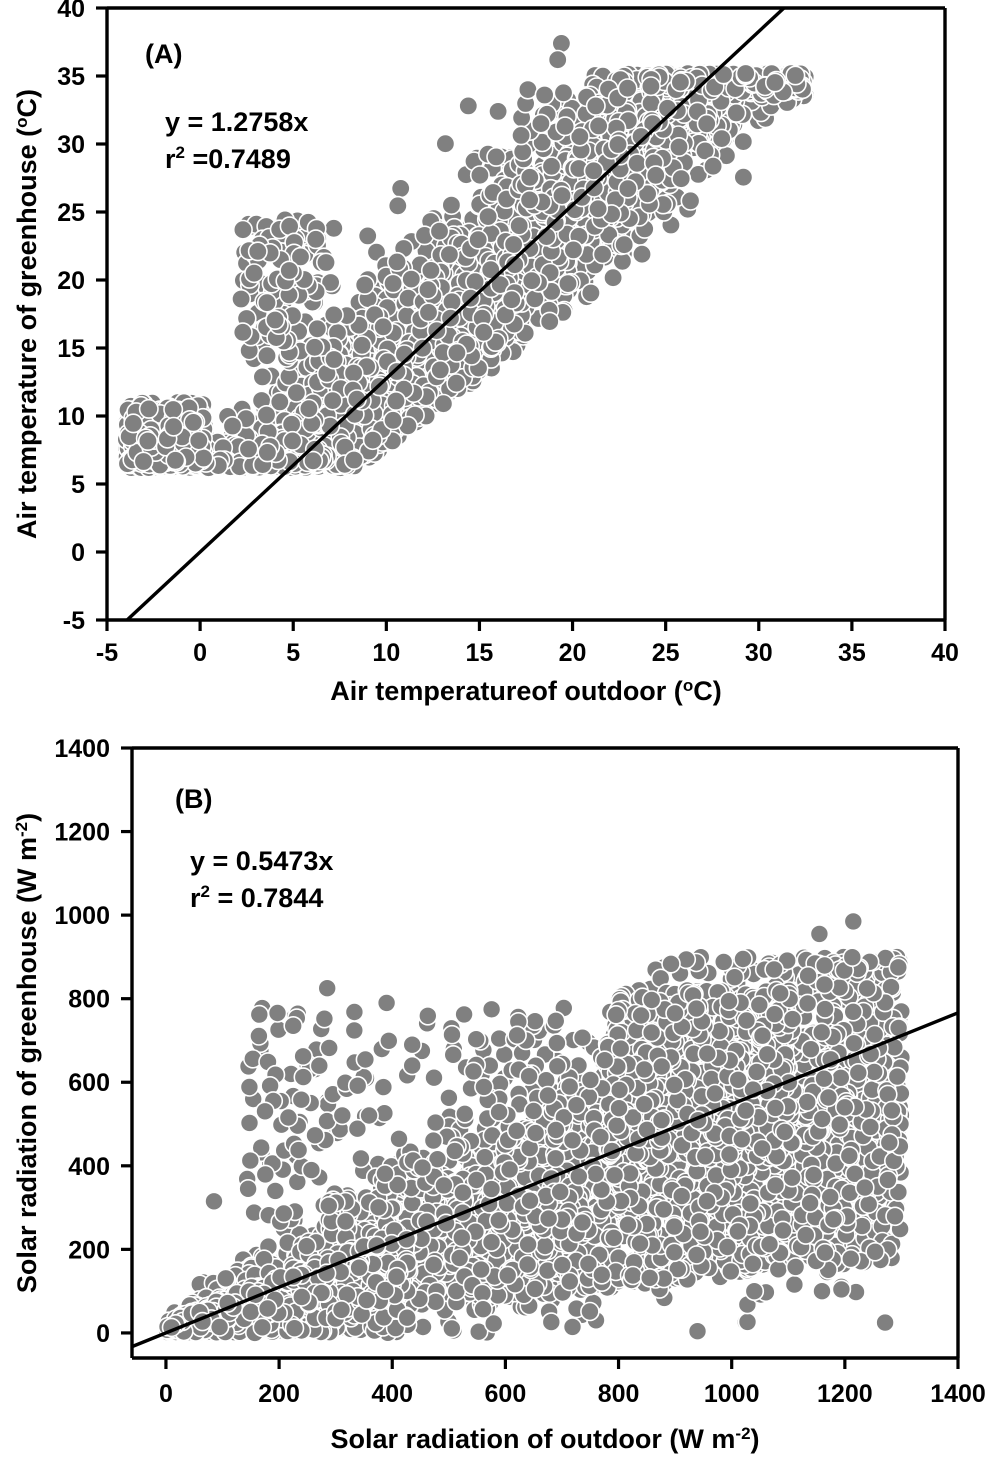 The height and width of the screenshot is (1466, 1000). Describe the element at coordinates (293, 653) in the screenshot. I see `x-tick-label: 5` at that location.